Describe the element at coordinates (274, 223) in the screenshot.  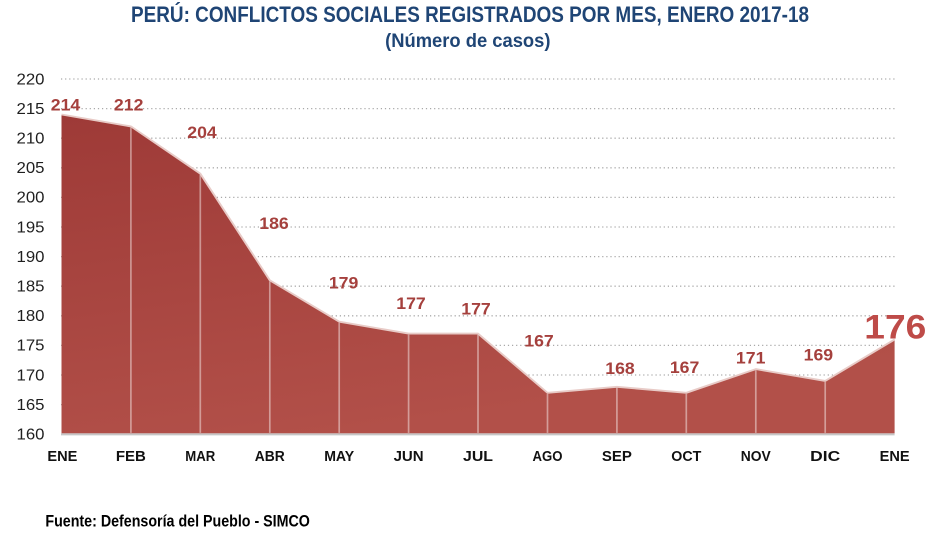
I see `svg-text: 186` at that location.